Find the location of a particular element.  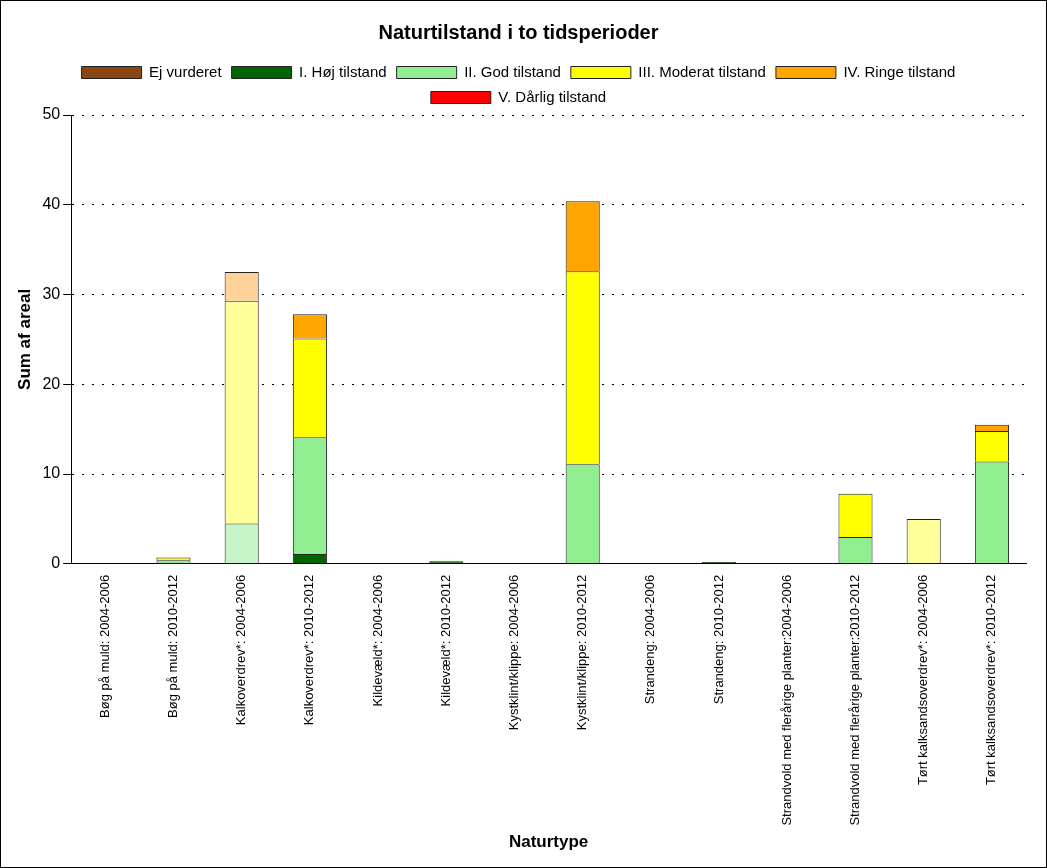

x-tick-label: Kalkoverdrev*: 2004-2006 is located at coordinates (241, 650).